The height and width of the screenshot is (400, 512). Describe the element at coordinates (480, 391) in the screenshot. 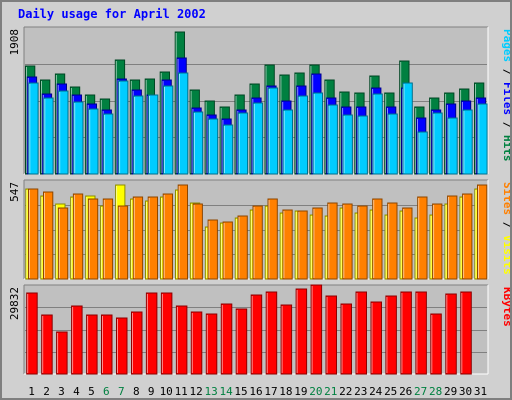

I see `day-label-31: 31` at that location.